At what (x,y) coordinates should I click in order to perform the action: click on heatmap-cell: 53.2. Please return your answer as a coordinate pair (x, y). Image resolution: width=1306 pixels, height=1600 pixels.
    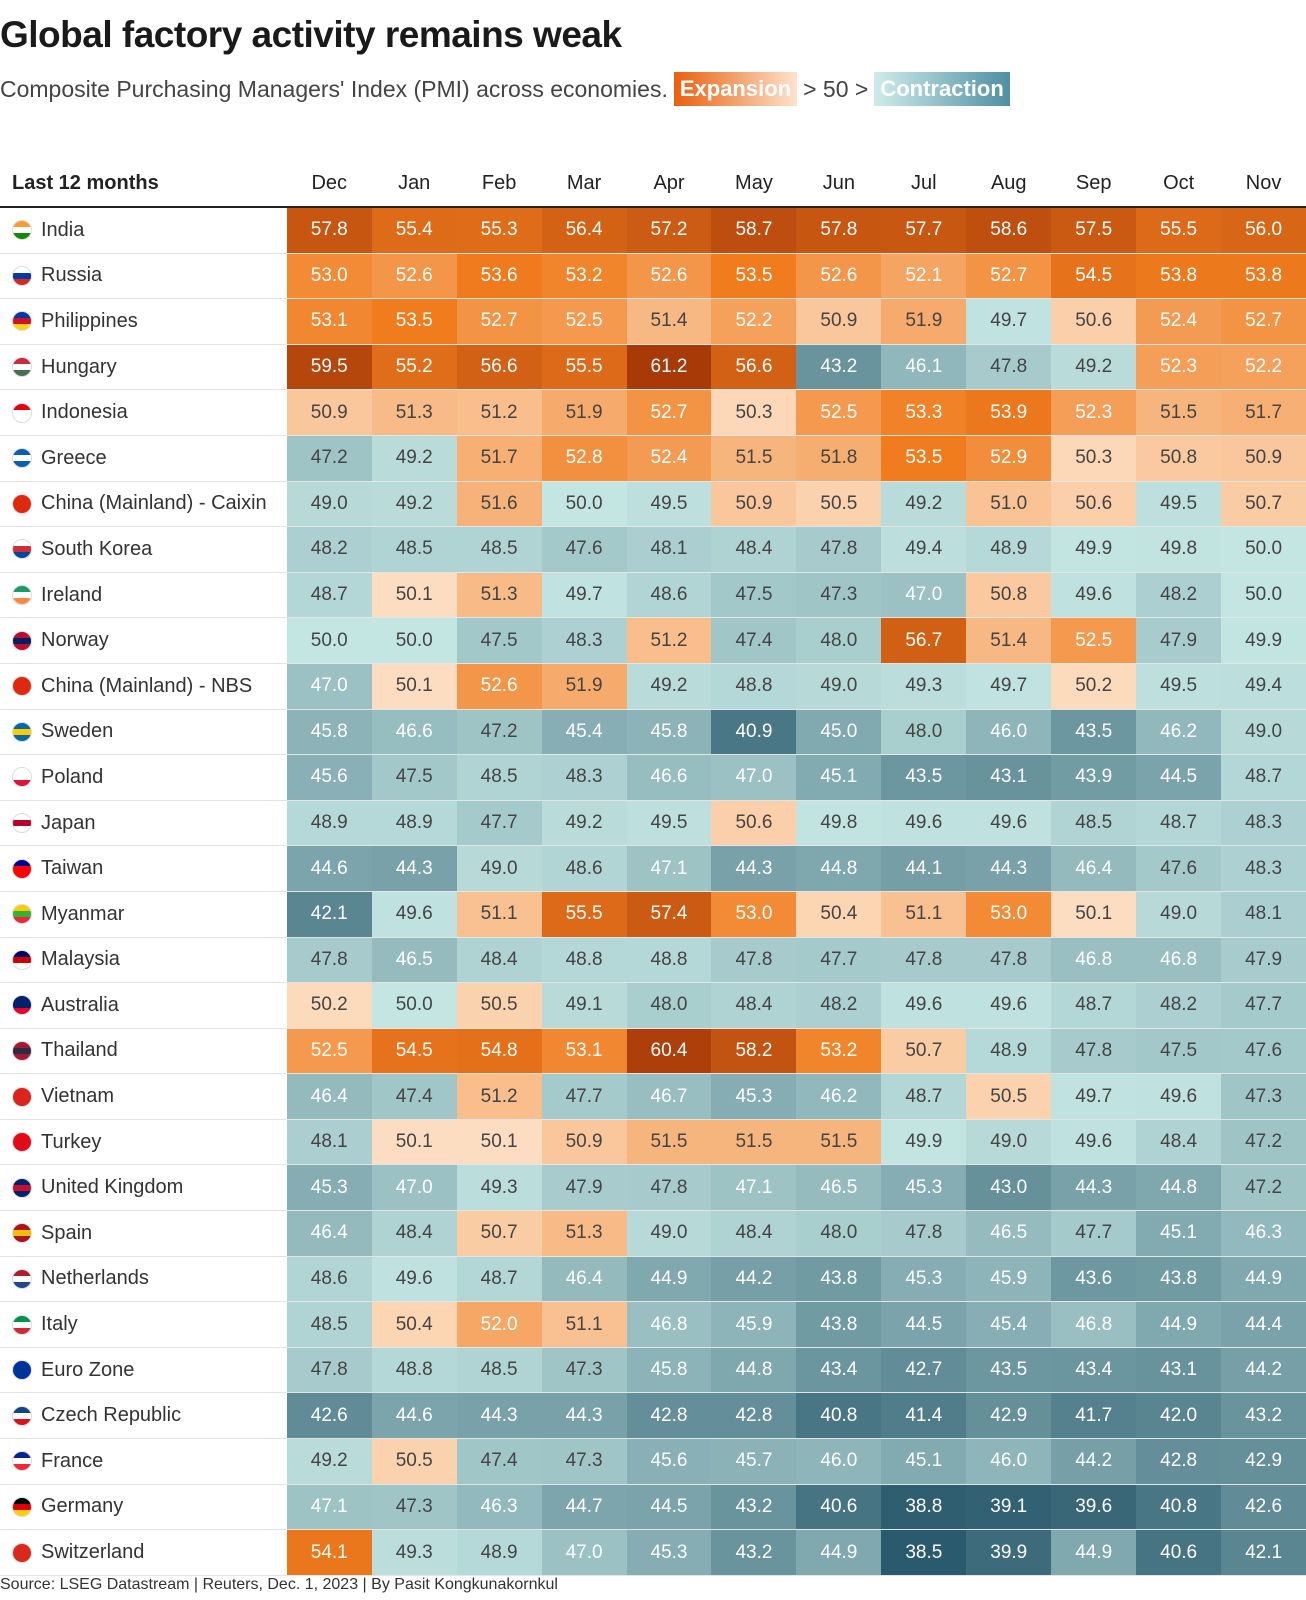
    Looking at the image, I should click on (839, 1051).